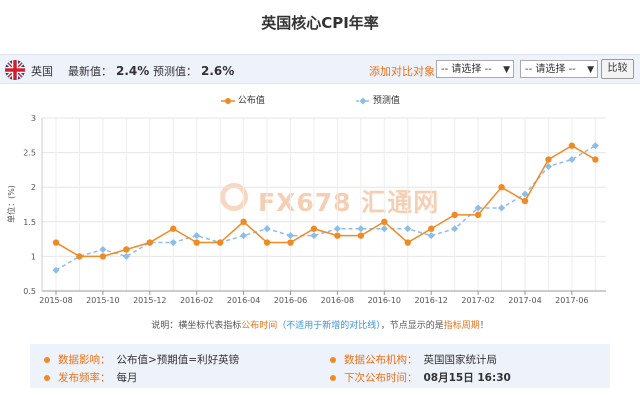 The image size is (640, 400). What do you see at coordinates (196, 326) in the screenshot?
I see `explain-prefix: 说明：横坐标代表指标` at bounding box center [196, 326].